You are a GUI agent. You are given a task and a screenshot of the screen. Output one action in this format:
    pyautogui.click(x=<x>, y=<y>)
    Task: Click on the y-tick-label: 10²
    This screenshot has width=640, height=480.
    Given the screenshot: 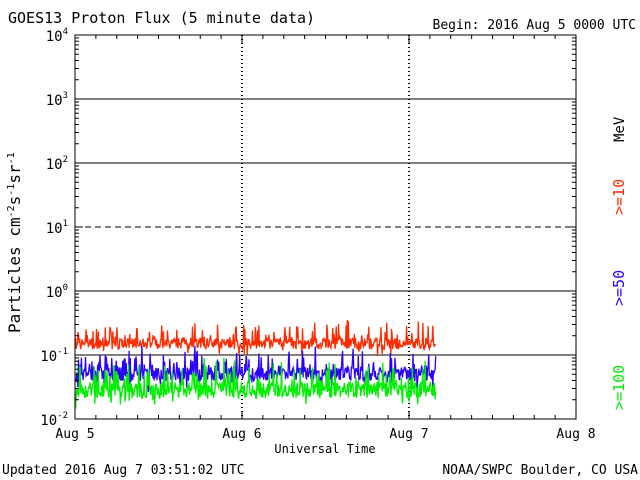 What is the action you would take?
    pyautogui.click(x=57, y=164)
    